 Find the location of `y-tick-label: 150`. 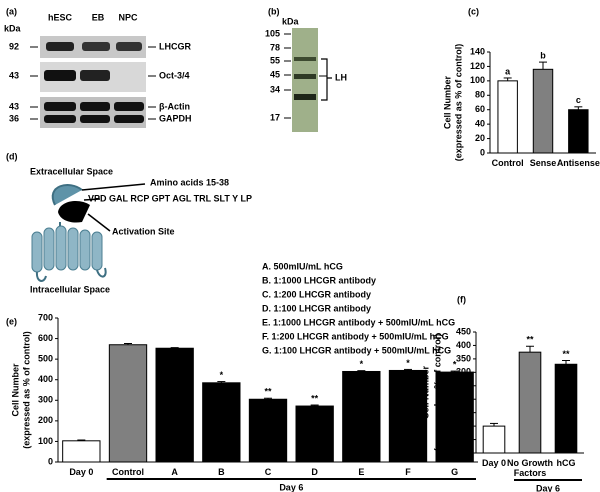

y-tick-label: 150 is located at coordinates (463, 412).